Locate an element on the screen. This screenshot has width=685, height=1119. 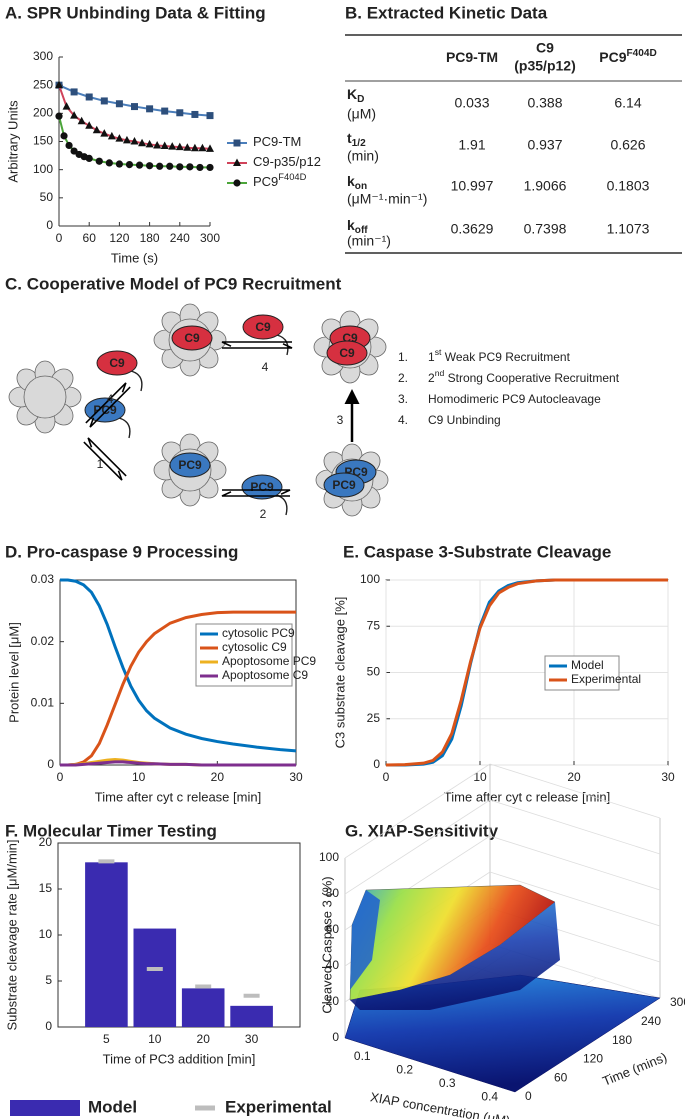
step-number: 1. is located at coordinates (403, 357).